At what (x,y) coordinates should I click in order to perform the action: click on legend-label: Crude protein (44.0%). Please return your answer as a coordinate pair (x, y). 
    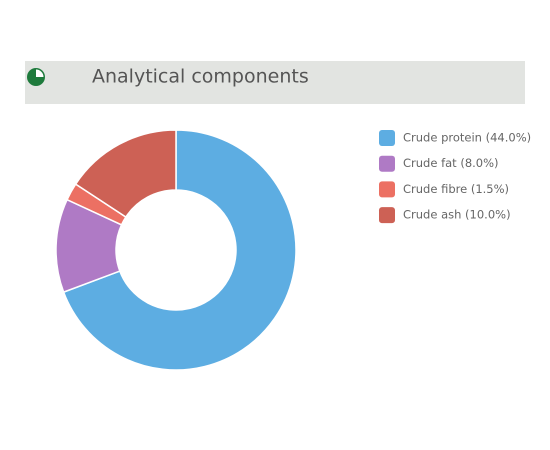
    Looking at the image, I should click on (467, 138).